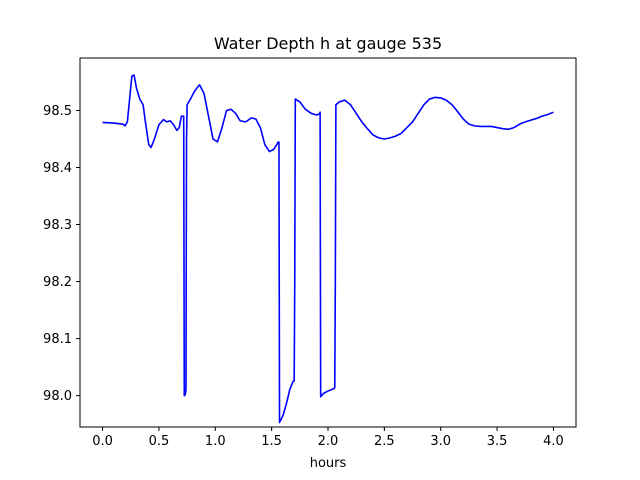 The image size is (640, 480). What do you see at coordinates (57, 339) in the screenshot?
I see `y-tick-label: 98.1` at bounding box center [57, 339].